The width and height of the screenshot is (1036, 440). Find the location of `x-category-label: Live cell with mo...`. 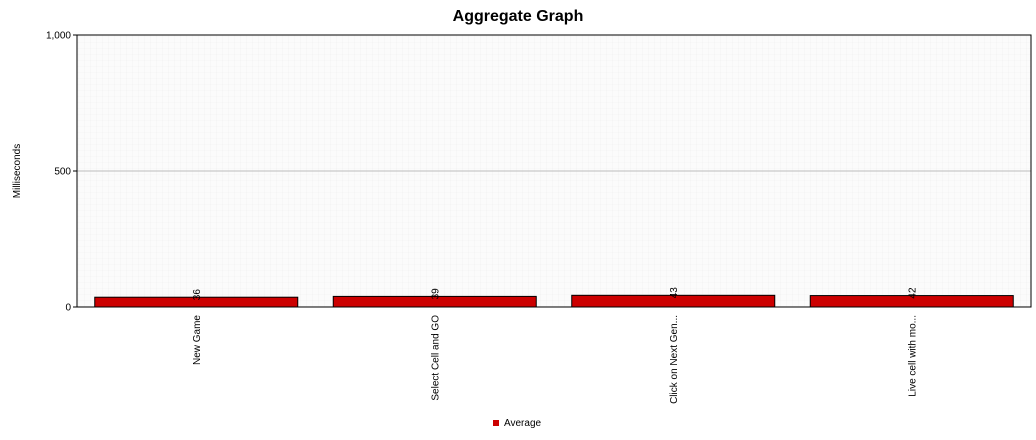

x-category-label: Live cell with mo... is located at coordinates (912, 356).